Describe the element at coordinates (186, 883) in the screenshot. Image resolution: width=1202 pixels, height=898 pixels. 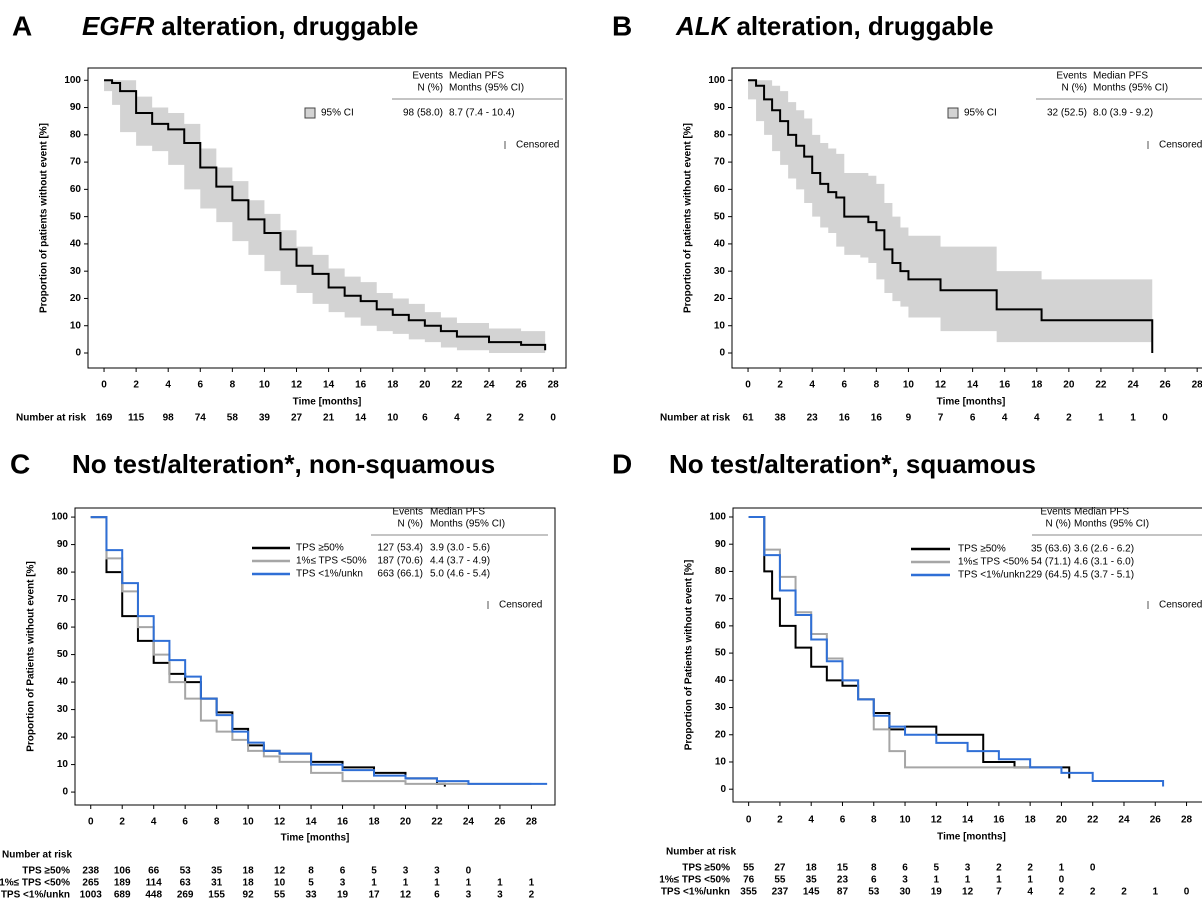
I see `risk-value: 63` at that location.